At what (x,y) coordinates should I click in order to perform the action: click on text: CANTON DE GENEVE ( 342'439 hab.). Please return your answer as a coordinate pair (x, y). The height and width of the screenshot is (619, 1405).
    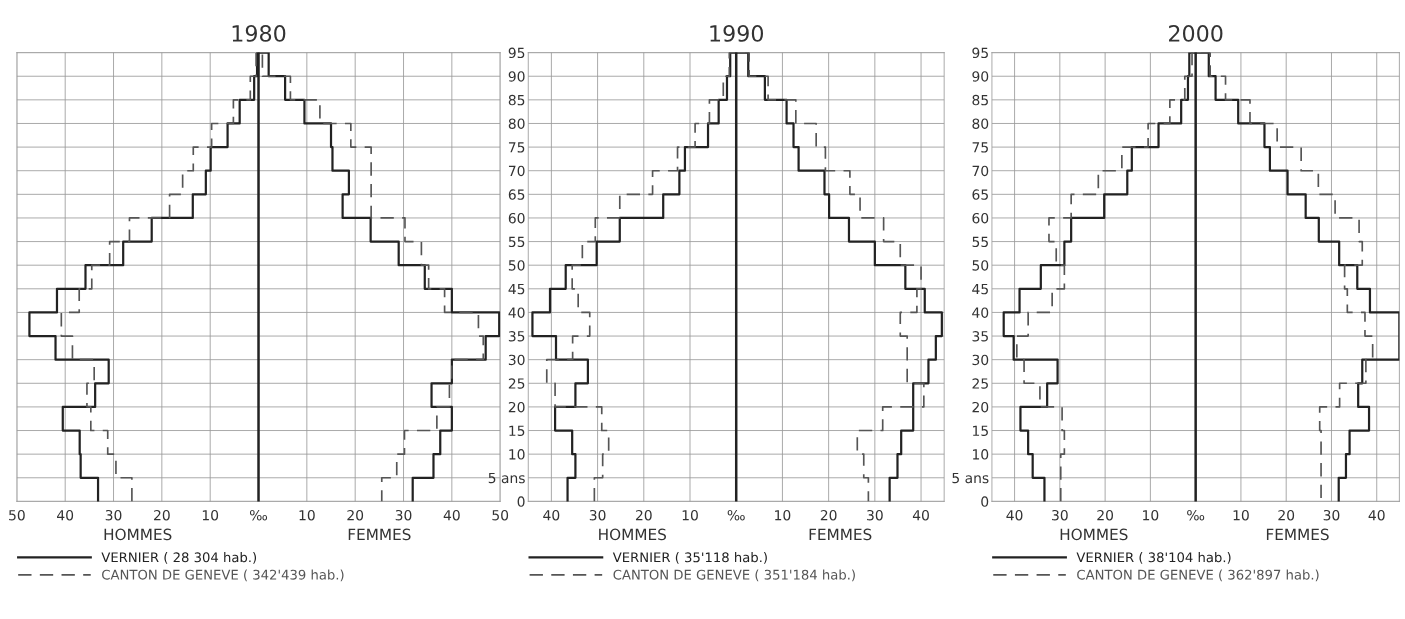
    Looking at the image, I should click on (223, 575).